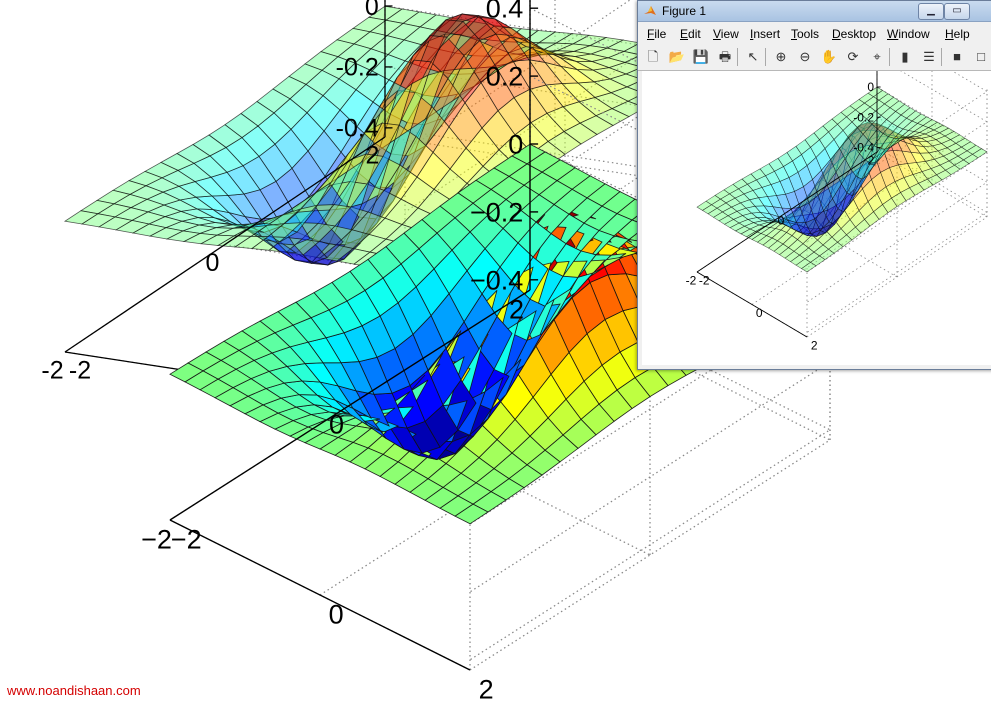 The image size is (991, 701). Describe the element at coordinates (753, 56) in the screenshot. I see `pointer-icon: ↖` at that location.